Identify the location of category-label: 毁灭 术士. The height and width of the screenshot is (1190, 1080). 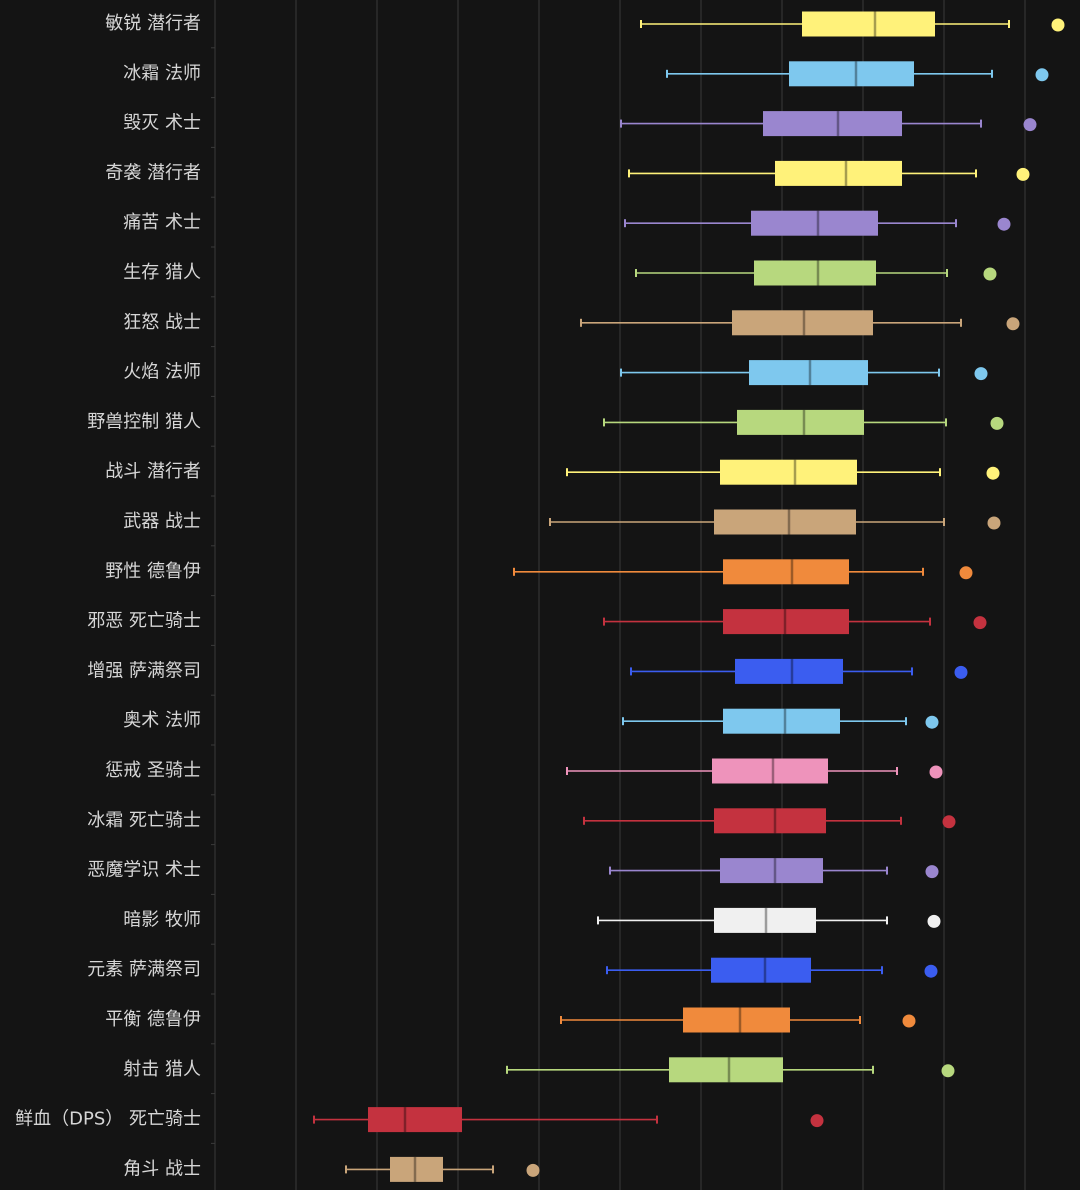
(162, 123).